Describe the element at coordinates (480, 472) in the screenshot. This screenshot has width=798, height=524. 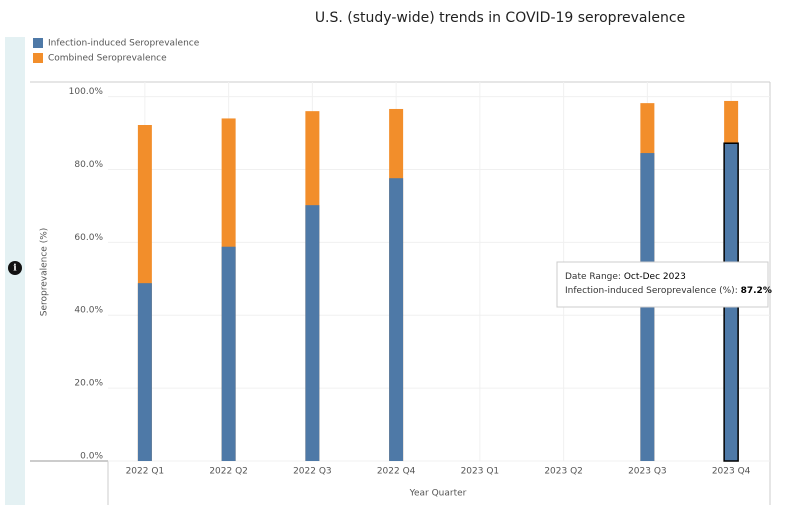
I see `x-tick-label: 2023 Q1` at that location.